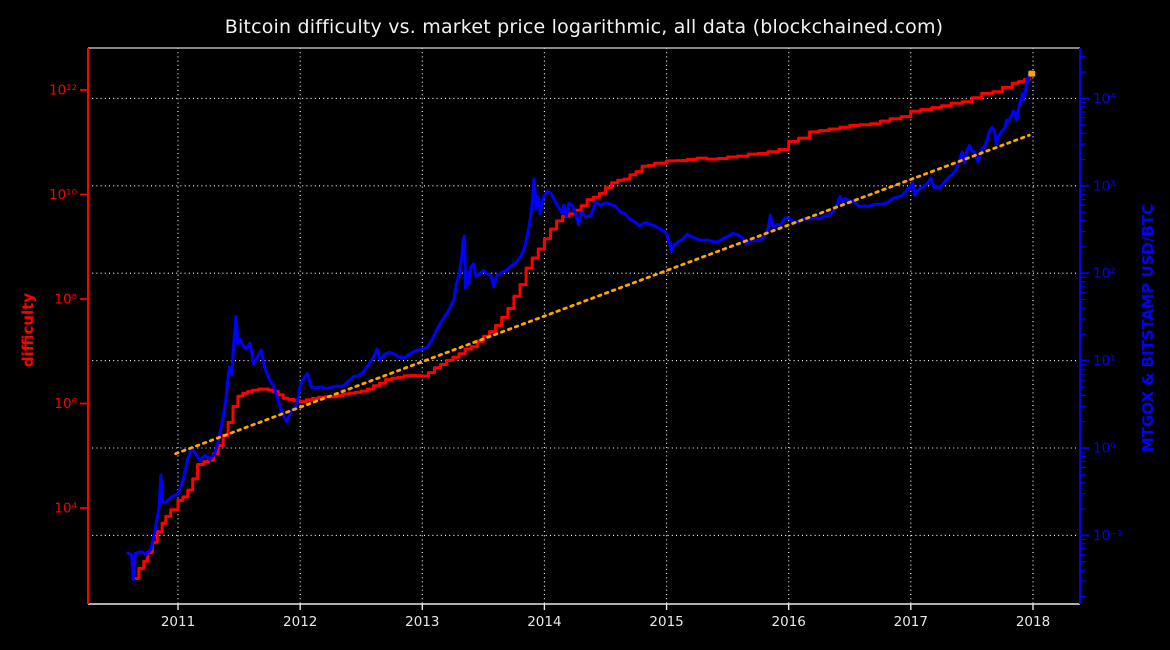 The image size is (1170, 650). What do you see at coordinates (63, 91) in the screenshot?
I see `left-tick-label: 10¹²` at bounding box center [63, 91].